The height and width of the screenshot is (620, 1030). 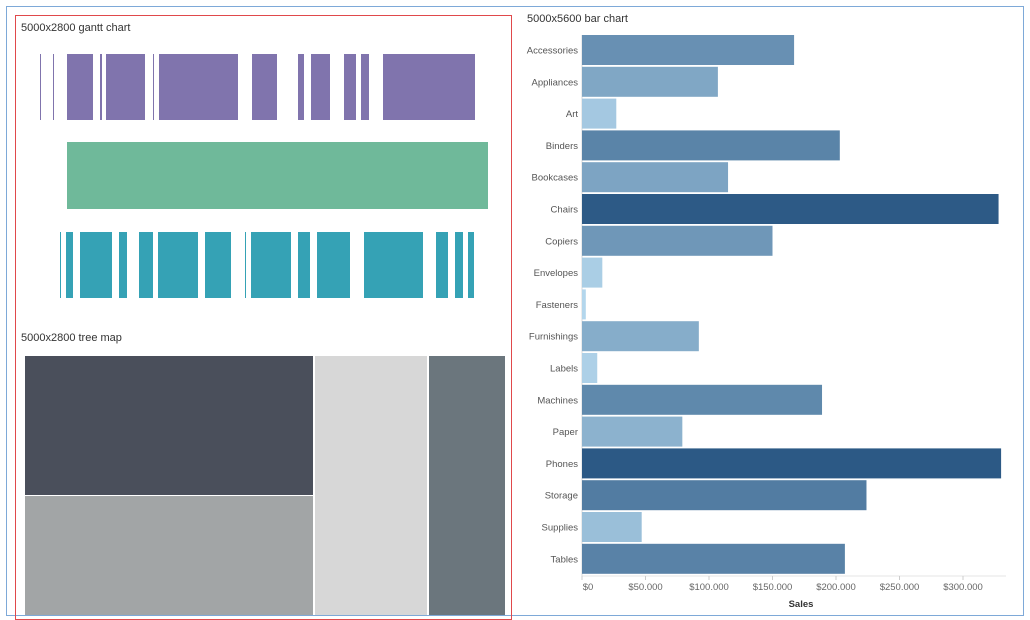 What do you see at coordinates (553, 337) in the screenshot?
I see `category-label-furnishings: Furnishings` at bounding box center [553, 337].